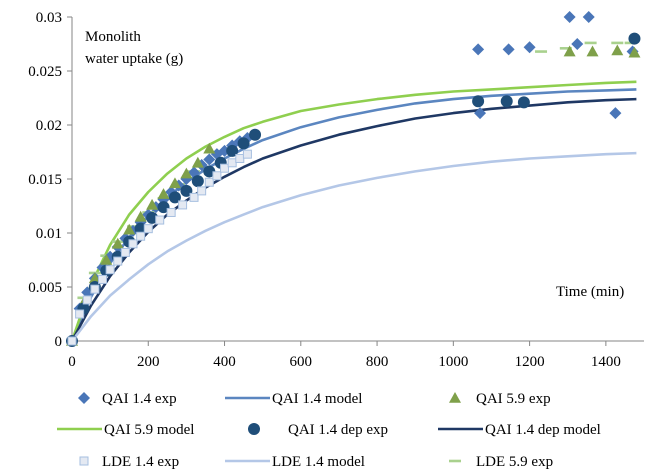 Image resolution: width=662 pixels, height=471 pixels. I want to click on y-tick-label: 0.025, so click(45, 72).